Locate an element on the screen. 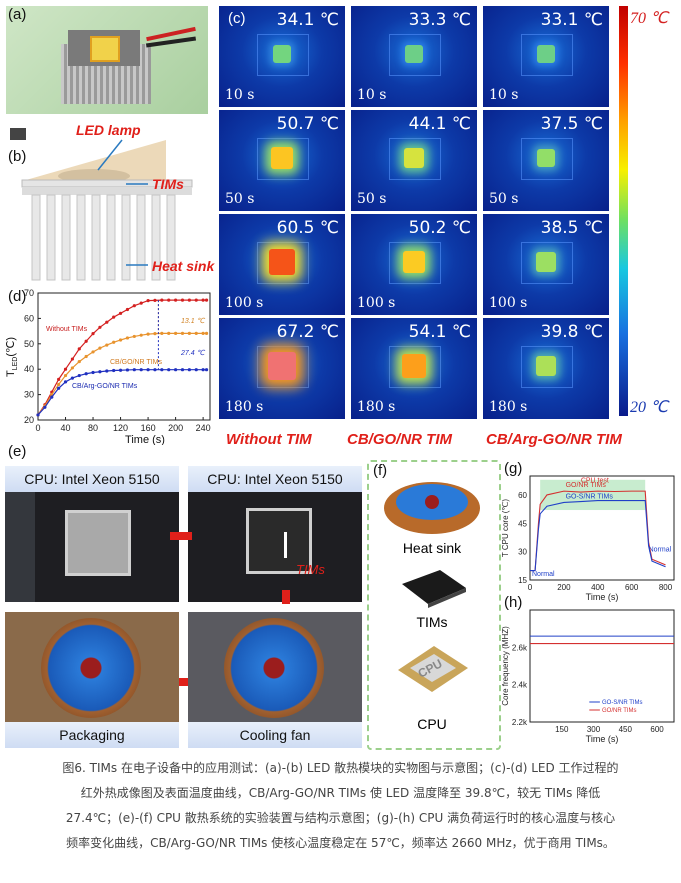  cpu-text: CPU is located at coordinates (432, 724).